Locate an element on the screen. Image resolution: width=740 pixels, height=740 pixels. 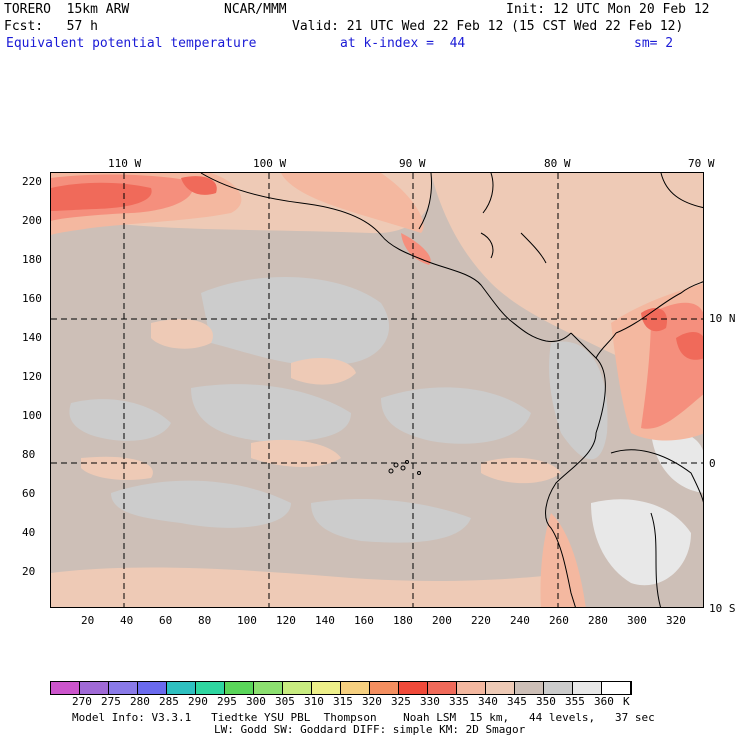
y-grid-label: 160 is located at coordinates (32, 298).